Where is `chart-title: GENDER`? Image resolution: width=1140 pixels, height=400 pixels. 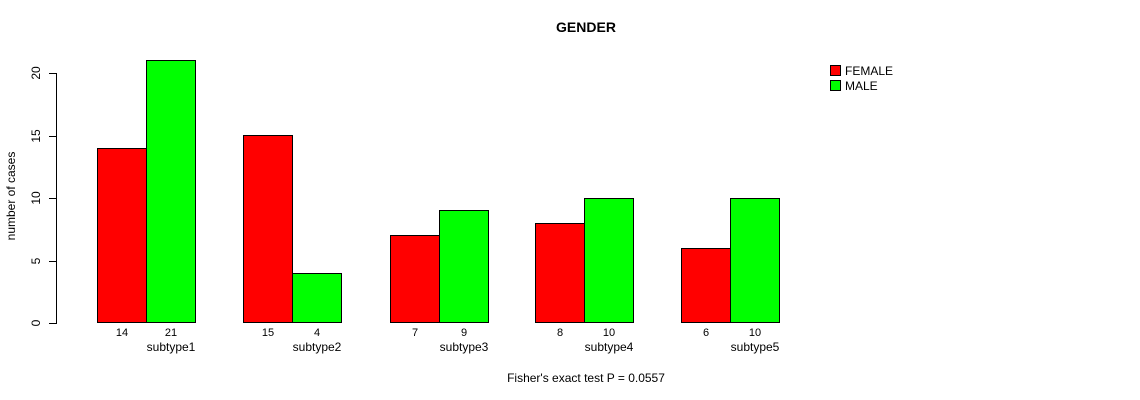 chart-title: GENDER is located at coordinates (586, 27).